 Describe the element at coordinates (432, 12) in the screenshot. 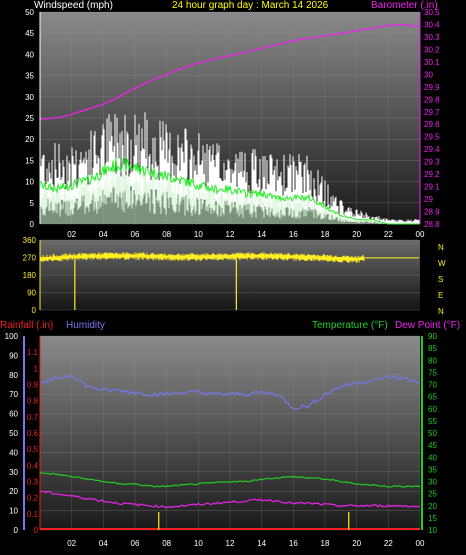

I see `baro-y-tick: 30.5` at that location.